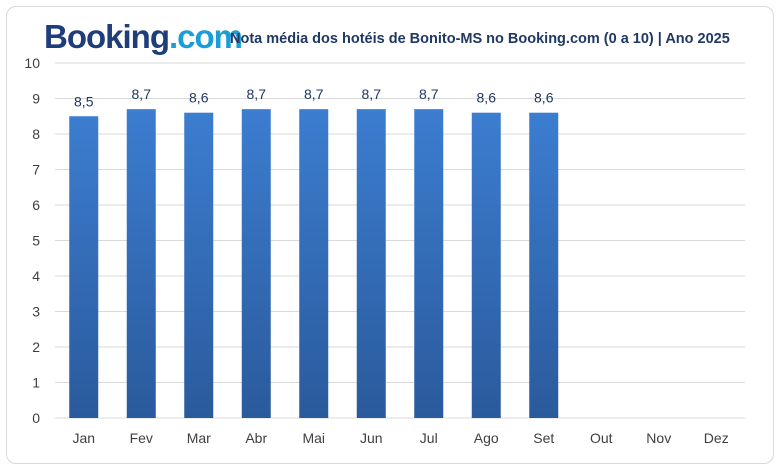  What do you see at coordinates (36, 347) in the screenshot?
I see `y-tick-label: 2` at bounding box center [36, 347].